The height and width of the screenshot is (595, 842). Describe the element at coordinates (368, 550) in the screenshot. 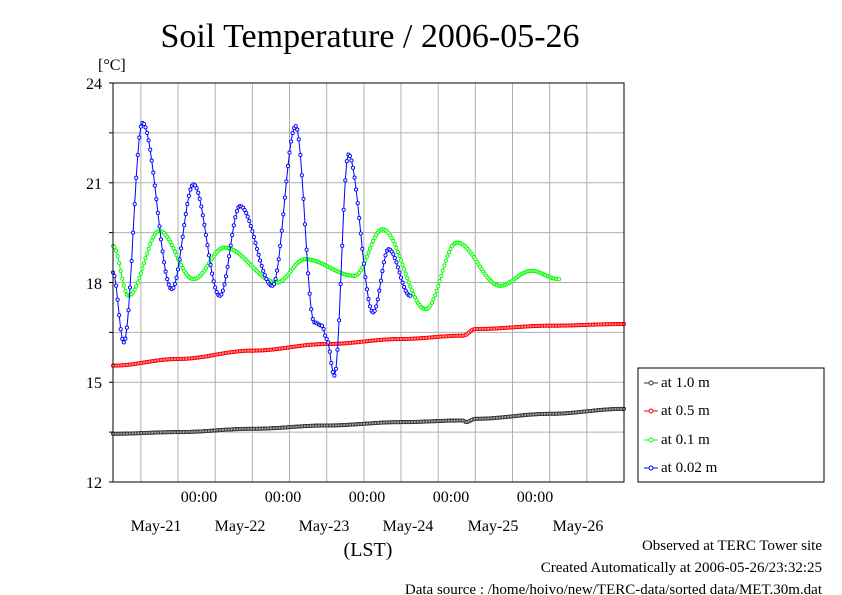

I see `x-axis-label: (LST)` at that location.